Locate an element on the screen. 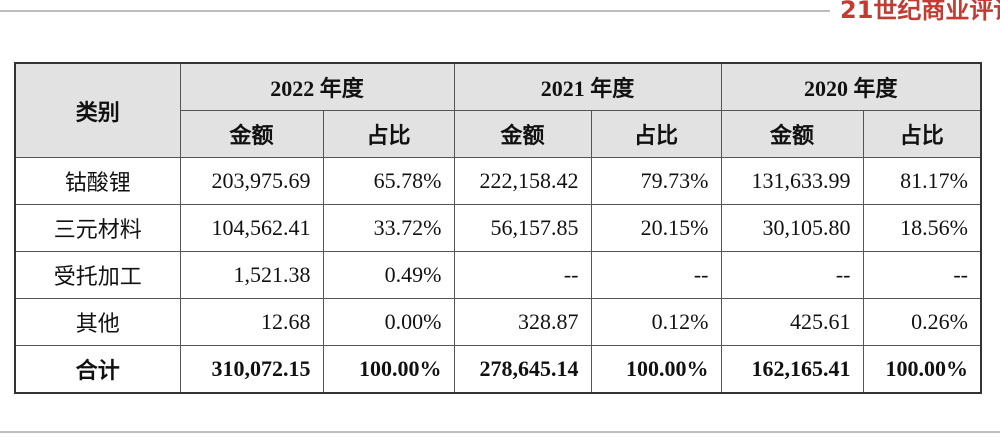  cell: 0.12% is located at coordinates (656, 322).